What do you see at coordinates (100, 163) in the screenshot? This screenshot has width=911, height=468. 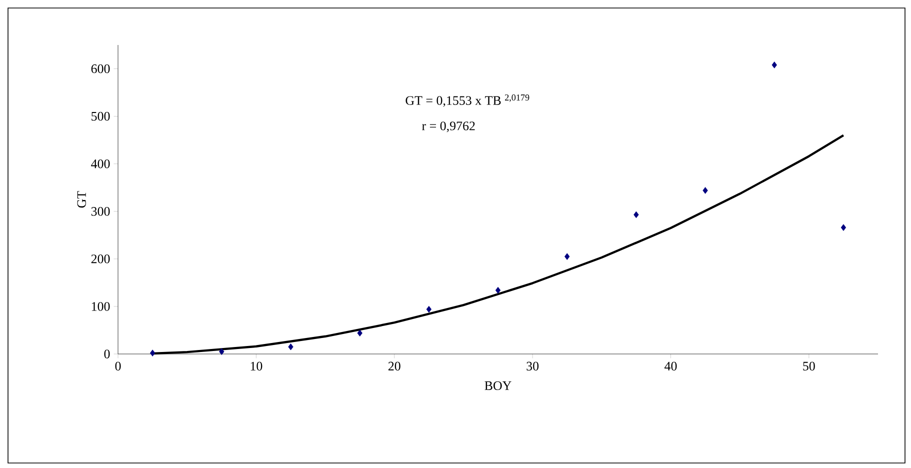 I see `y-tick-label: 400` at bounding box center [100, 163].